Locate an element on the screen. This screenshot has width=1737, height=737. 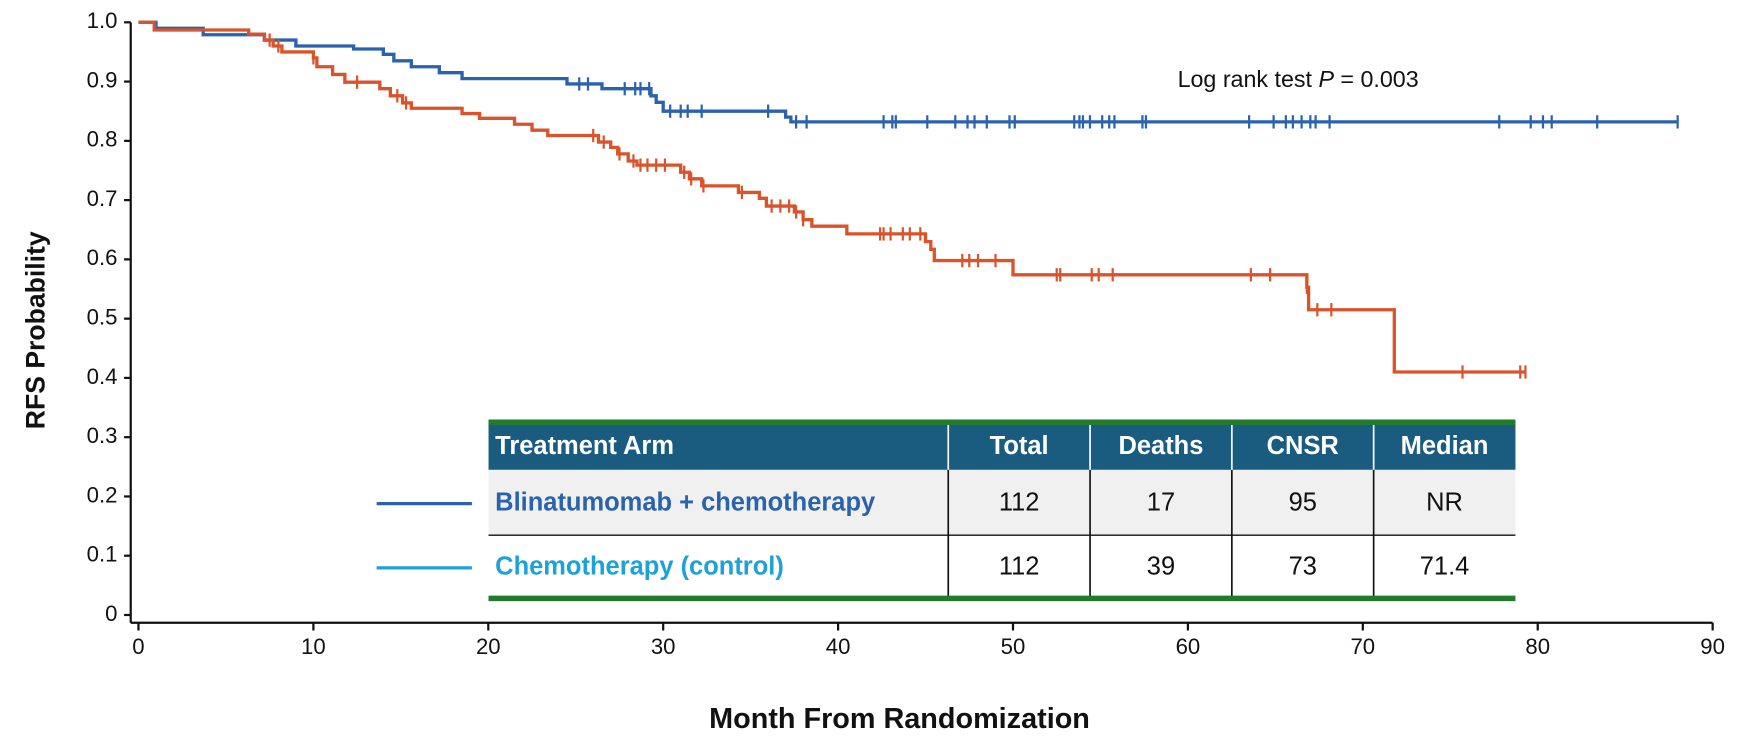
table-header: Treatment Arm is located at coordinates (584, 446).